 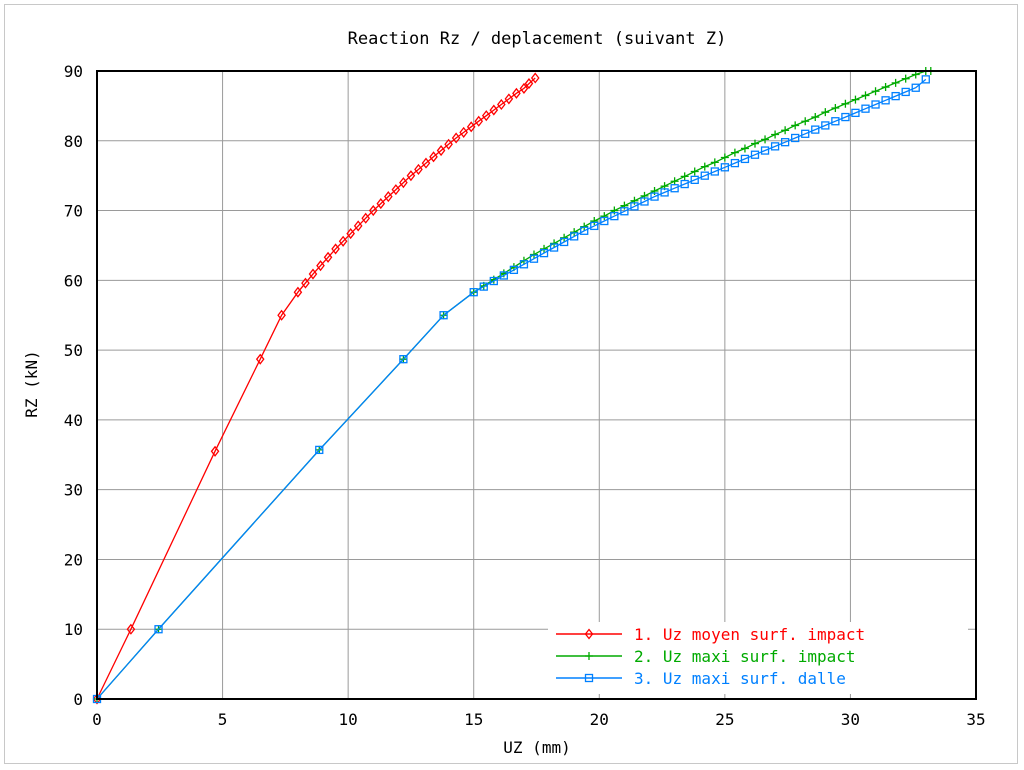 I want to click on y-tick-label: 20, so click(x=73, y=559).